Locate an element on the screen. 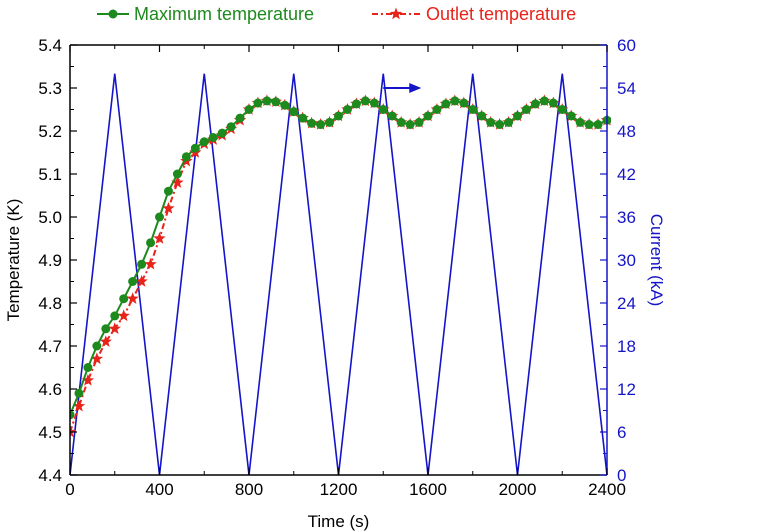 The width and height of the screenshot is (772, 532). legend-label-1: Outlet temperature is located at coordinates (501, 14).